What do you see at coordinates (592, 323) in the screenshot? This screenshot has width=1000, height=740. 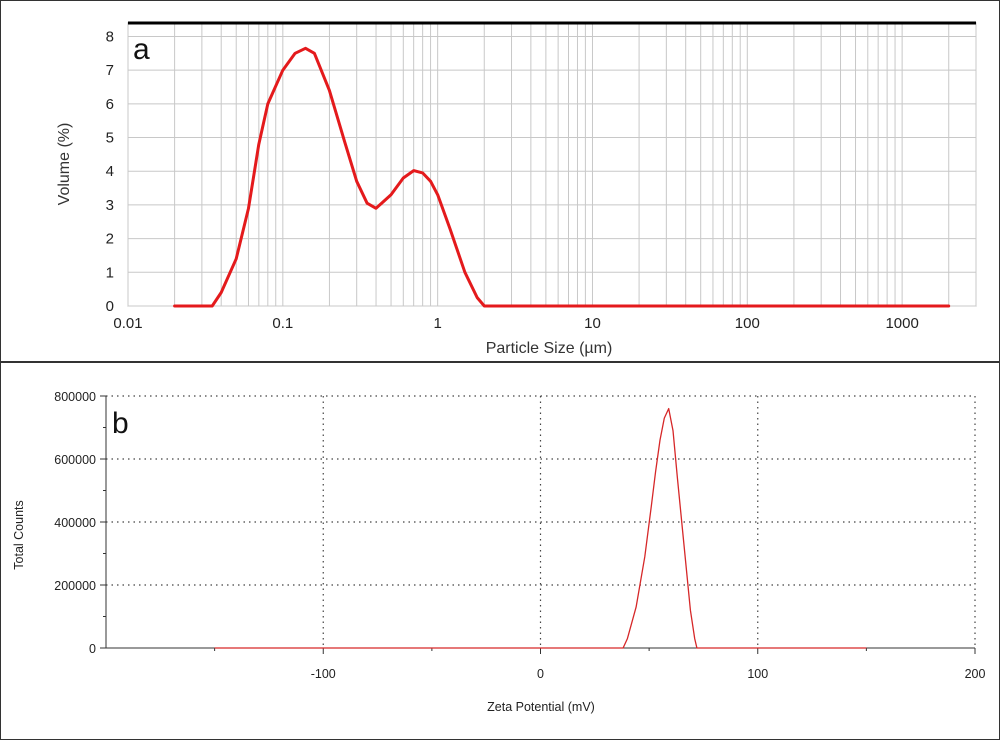 I see `x-tick-label: 10` at bounding box center [592, 323].